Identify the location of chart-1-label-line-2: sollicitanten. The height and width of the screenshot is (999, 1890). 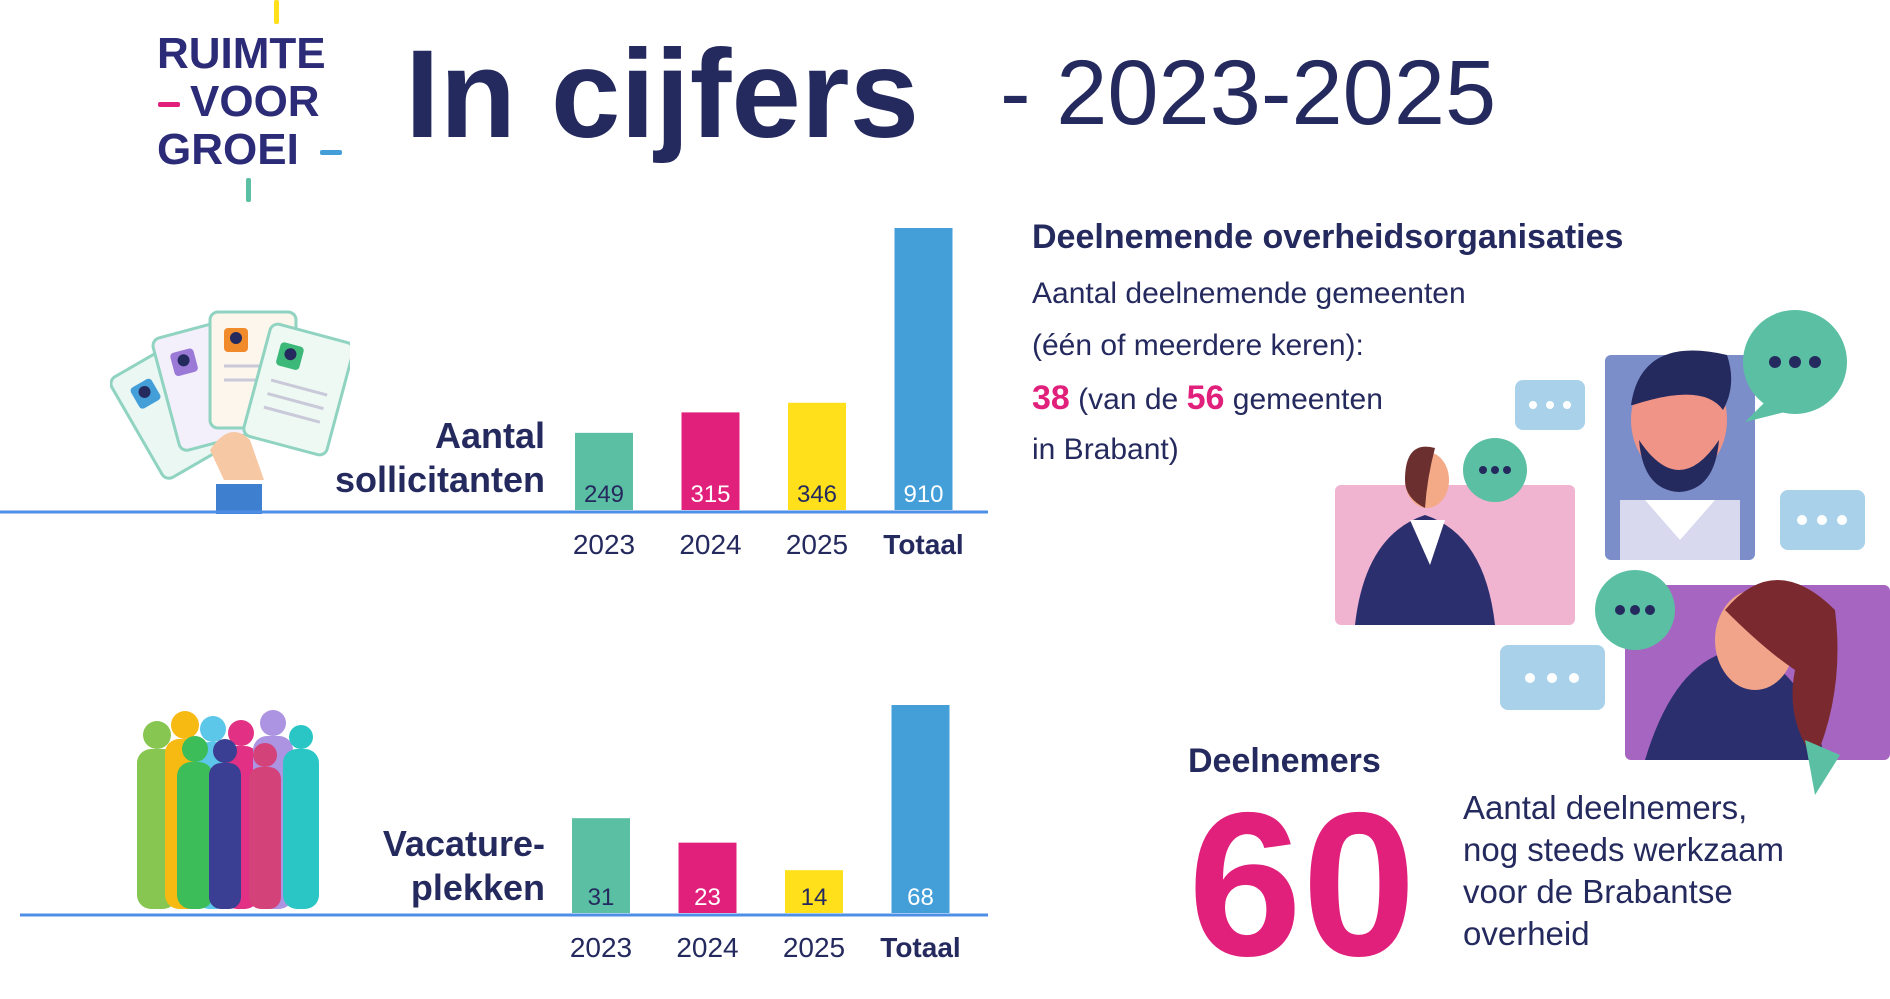
(439, 479).